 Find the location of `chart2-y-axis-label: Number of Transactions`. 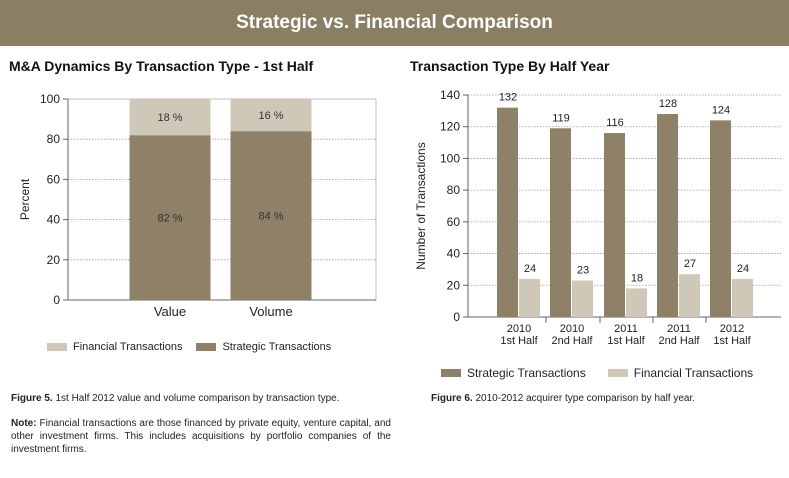

chart2-y-axis-label: Number of Transactions is located at coordinates (421, 205).